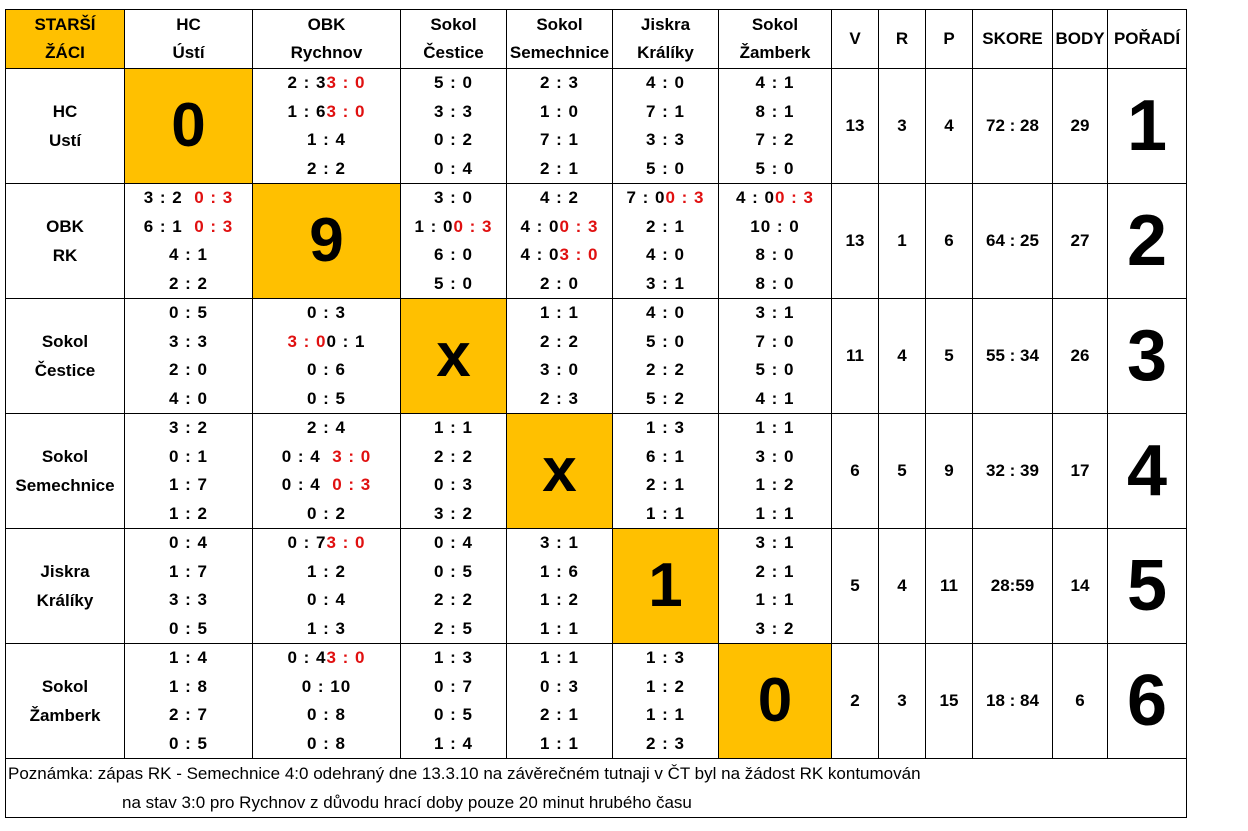  Describe the element at coordinates (65, 341) in the screenshot. I see `row-team-name-line: Sokol` at that location.